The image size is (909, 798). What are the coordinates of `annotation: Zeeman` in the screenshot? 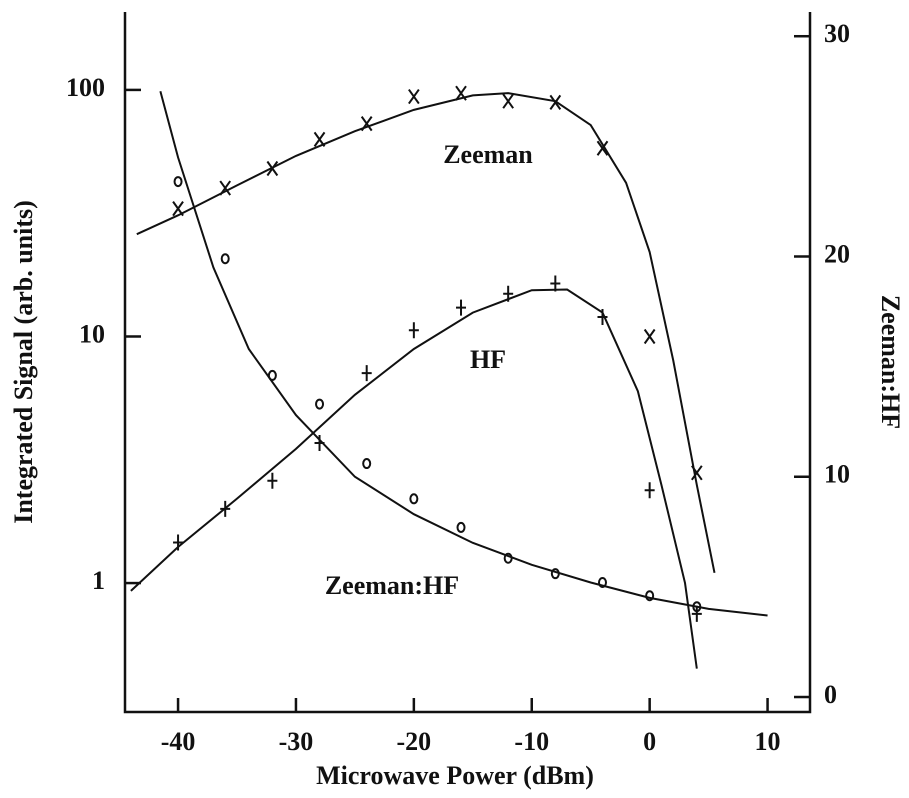 It's located at (488, 154).